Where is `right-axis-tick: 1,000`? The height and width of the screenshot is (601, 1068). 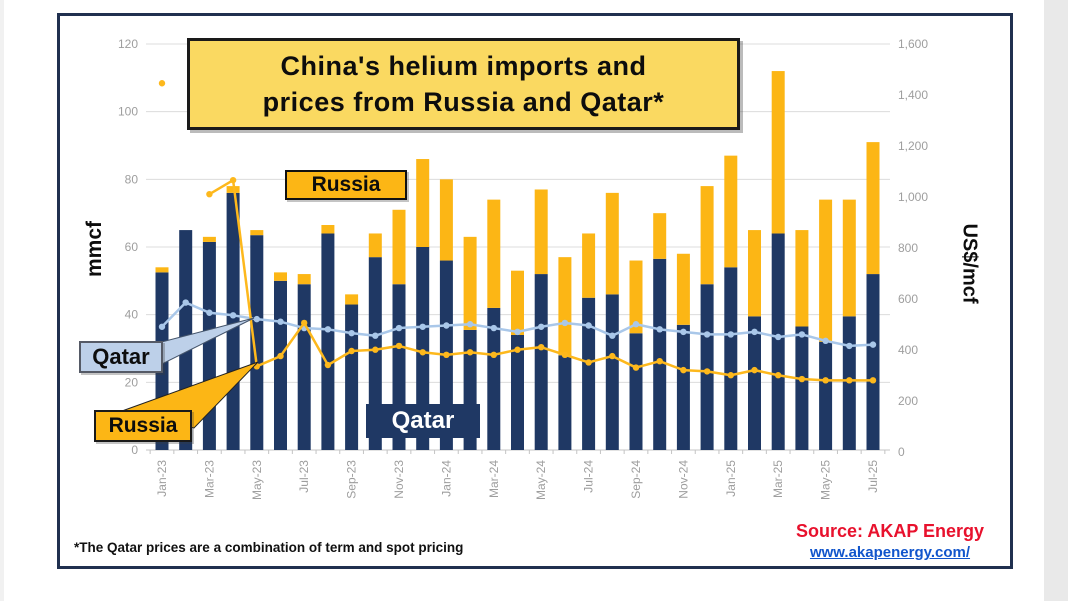 right-axis-tick: 1,000 is located at coordinates (913, 197).